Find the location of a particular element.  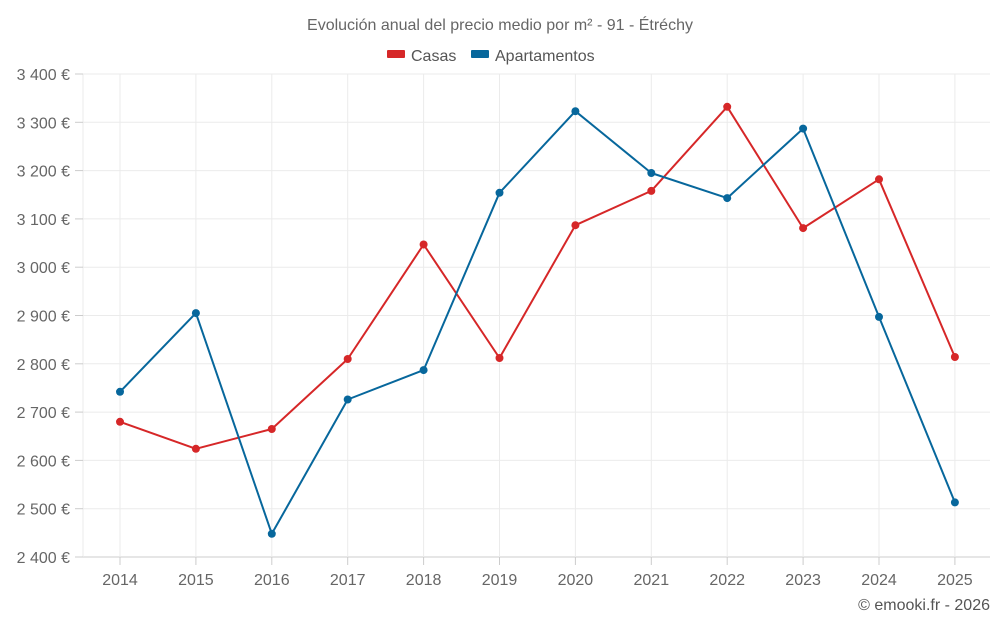

data-point-apartamentos-2018 is located at coordinates (423, 370).